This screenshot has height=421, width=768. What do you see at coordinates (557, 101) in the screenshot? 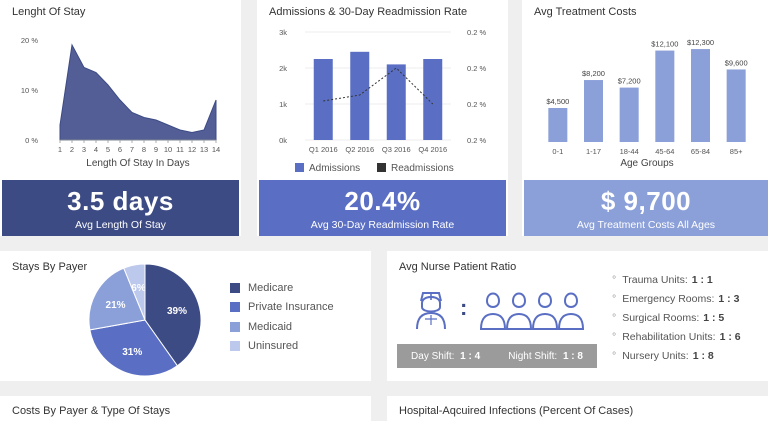
I see `cost-data-label: $4,500` at bounding box center [557, 101].